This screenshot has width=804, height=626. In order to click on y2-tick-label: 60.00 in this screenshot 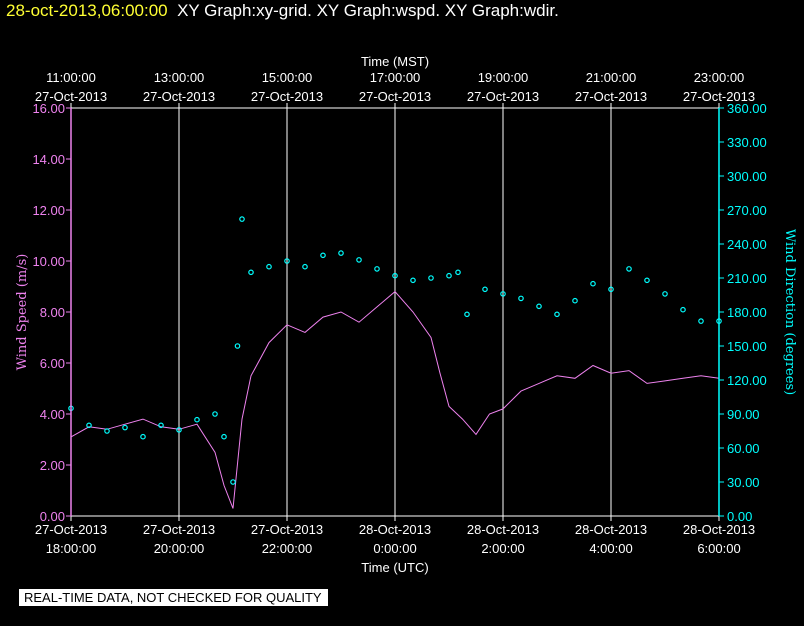, I will do `click(743, 448)`.